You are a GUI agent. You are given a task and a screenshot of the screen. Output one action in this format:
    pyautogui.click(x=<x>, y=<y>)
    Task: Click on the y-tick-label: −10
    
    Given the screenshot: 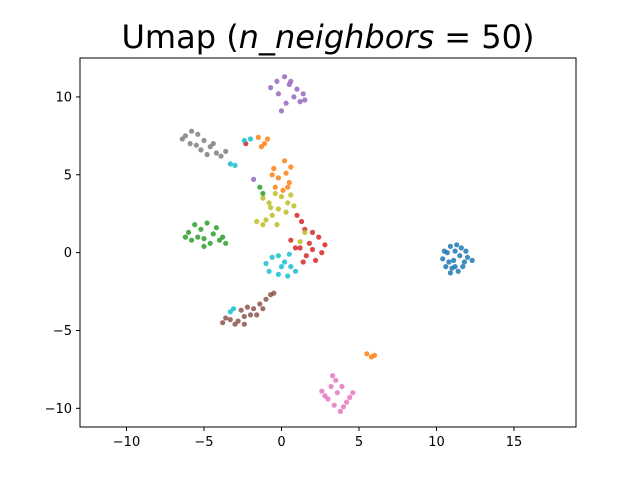 What is the action you would take?
    pyautogui.click(x=58, y=409)
    